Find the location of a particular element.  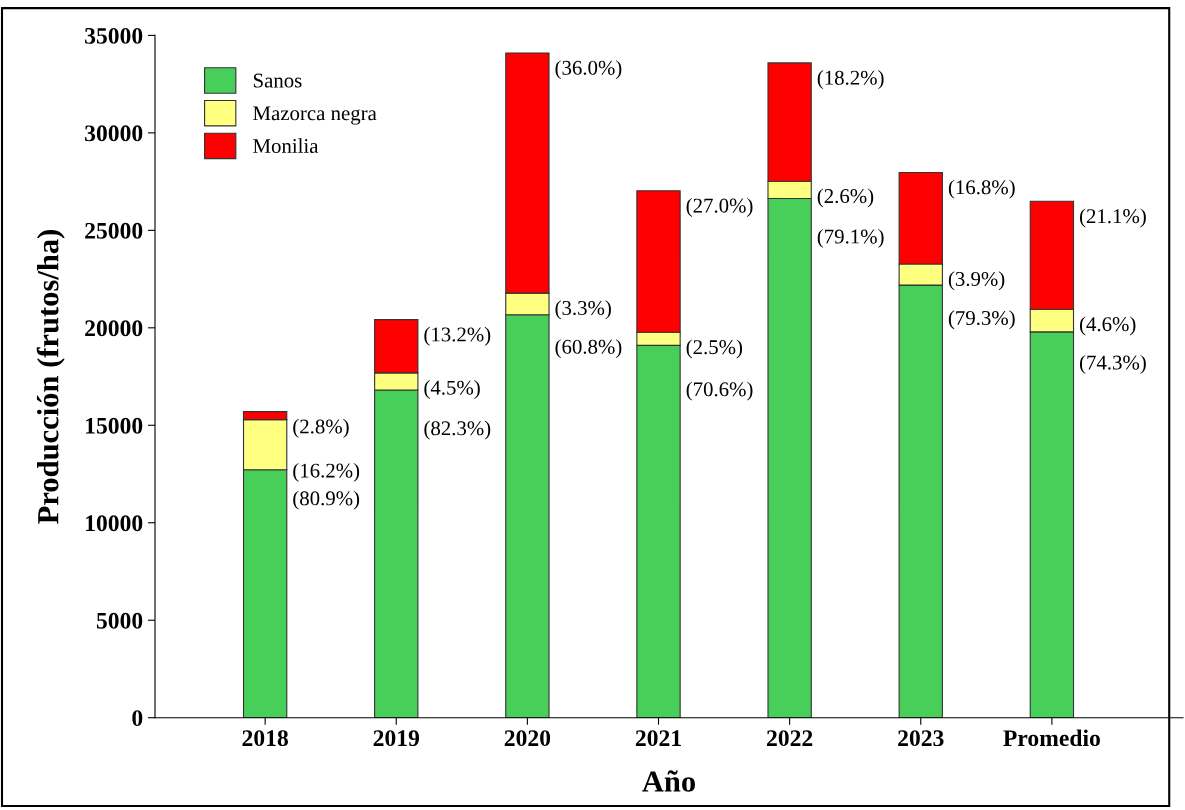

annotation: (2.8%) is located at coordinates (321, 428).